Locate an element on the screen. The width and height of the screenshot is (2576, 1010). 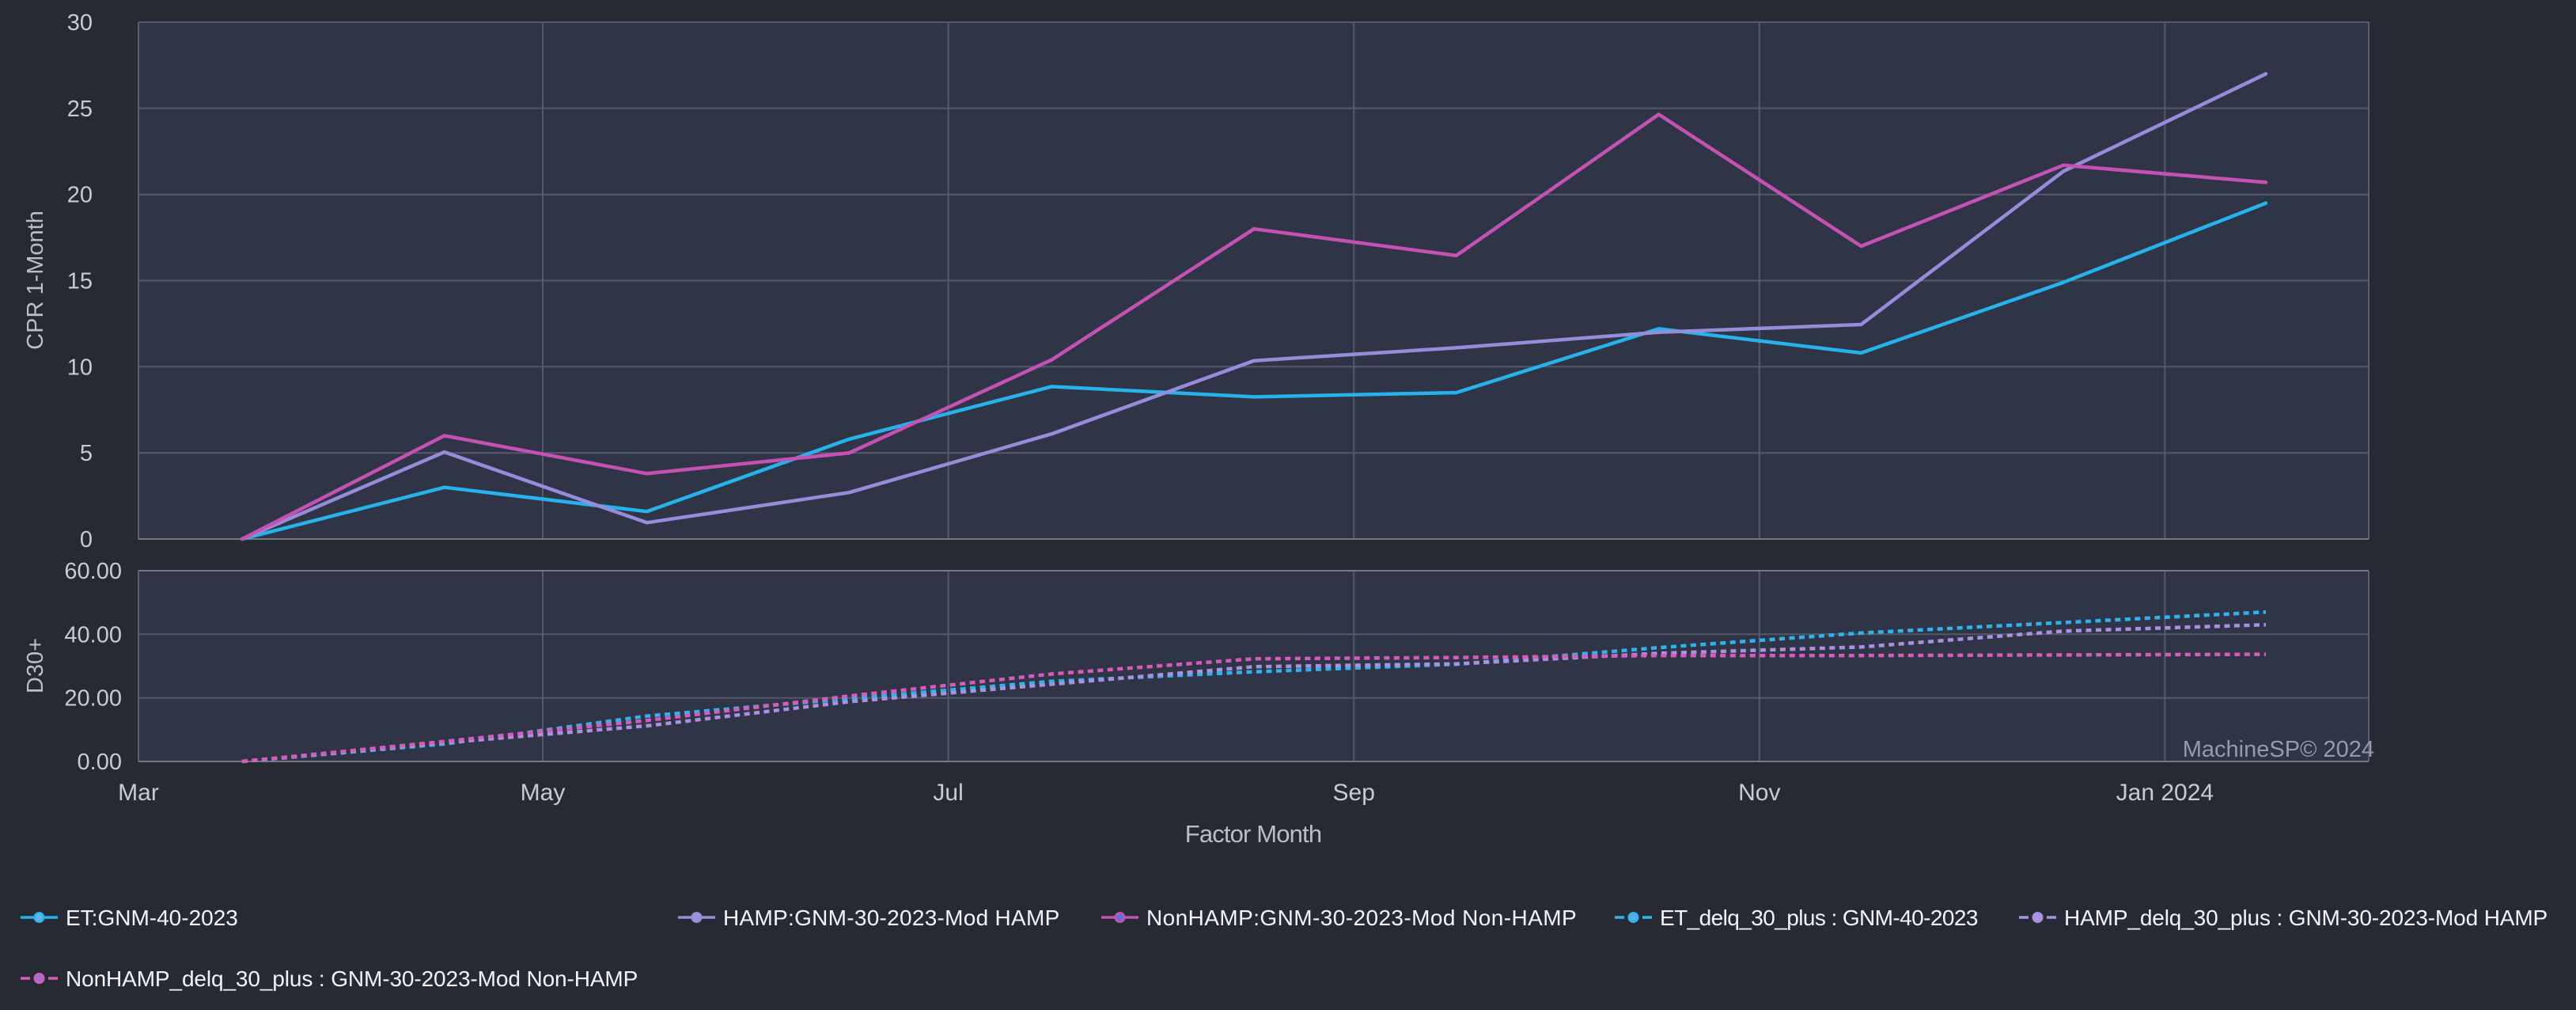
svg-text: 60.00 is located at coordinates (93, 571).